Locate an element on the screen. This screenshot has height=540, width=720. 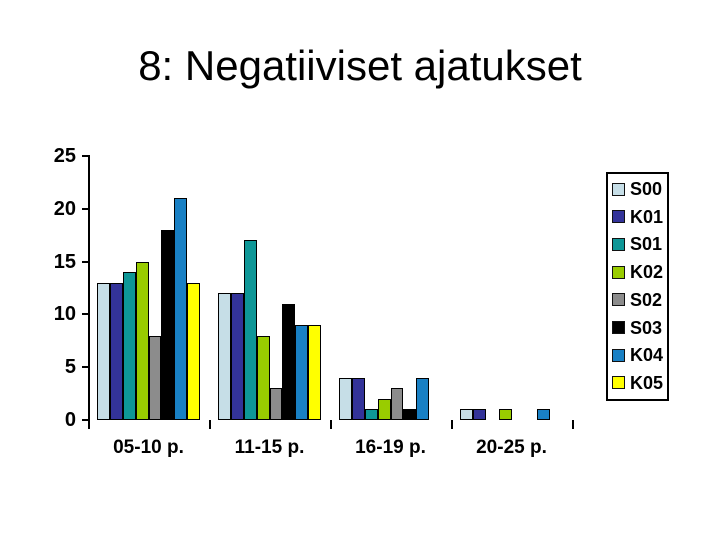
x-axis-category-label: 05-10 p. is located at coordinates (148, 447).